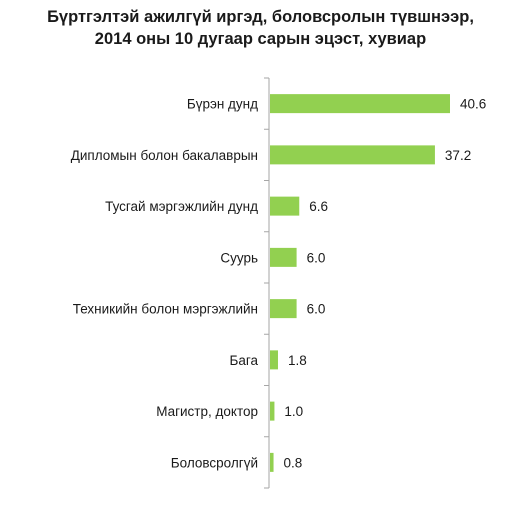 Image resolution: width=521 pixels, height=514 pixels. What do you see at coordinates (222, 104) in the screenshot?
I see `category-label: Бүрэн дунд` at bounding box center [222, 104].